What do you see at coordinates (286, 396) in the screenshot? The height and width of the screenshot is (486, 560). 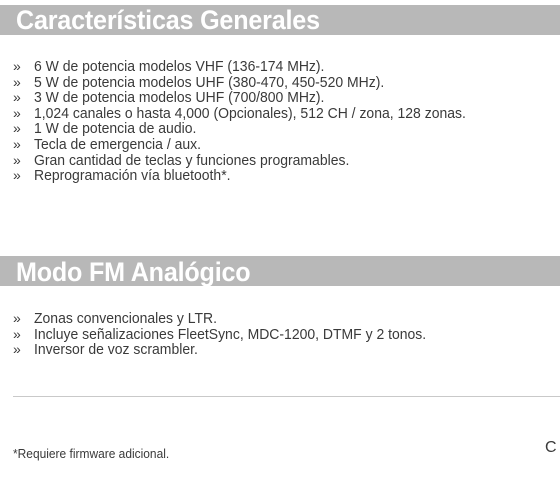 I see `divider` at bounding box center [286, 396].